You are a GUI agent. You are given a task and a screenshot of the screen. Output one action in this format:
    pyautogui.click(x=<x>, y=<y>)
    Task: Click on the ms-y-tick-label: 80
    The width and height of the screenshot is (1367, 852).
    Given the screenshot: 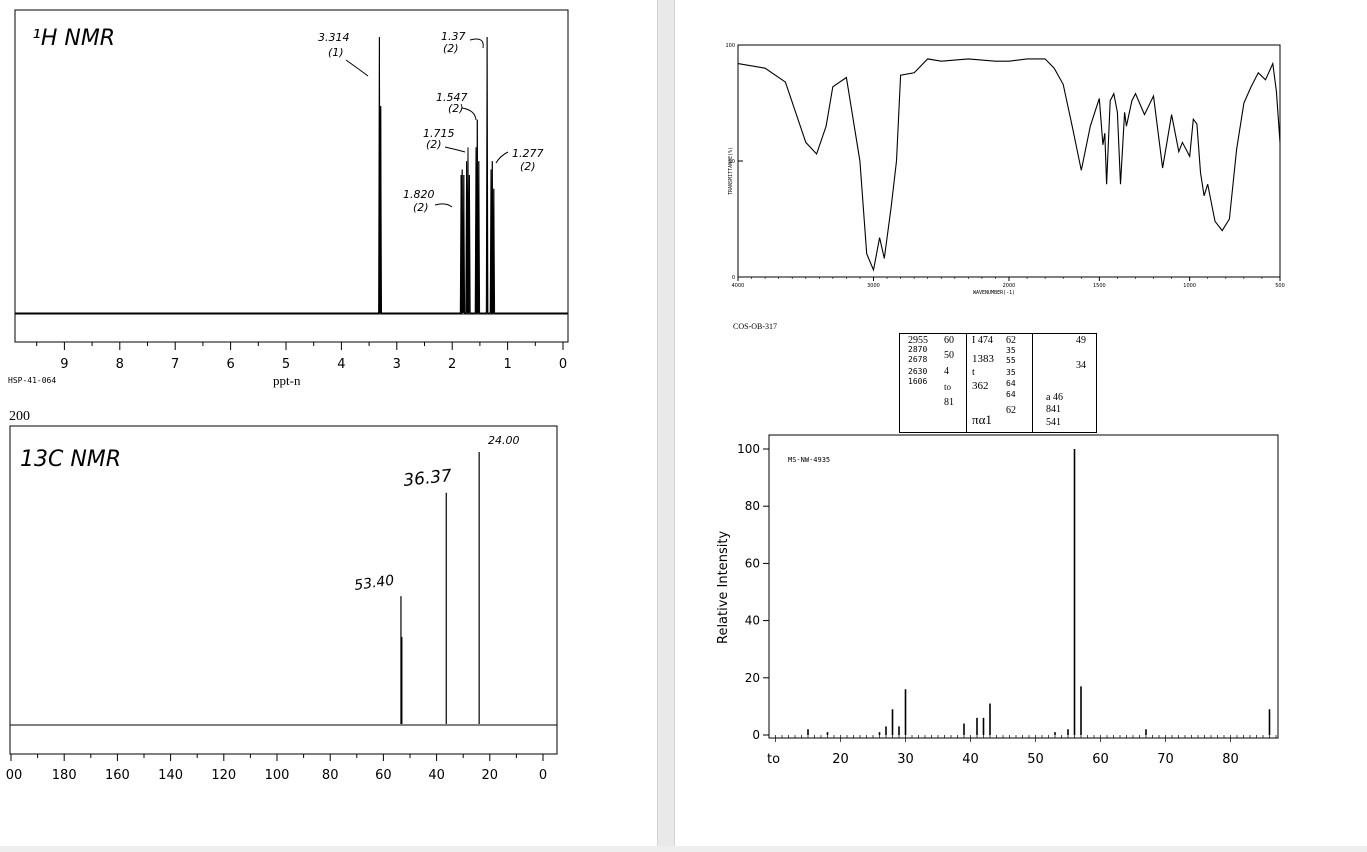 What is the action you would take?
    pyautogui.click(x=752, y=506)
    